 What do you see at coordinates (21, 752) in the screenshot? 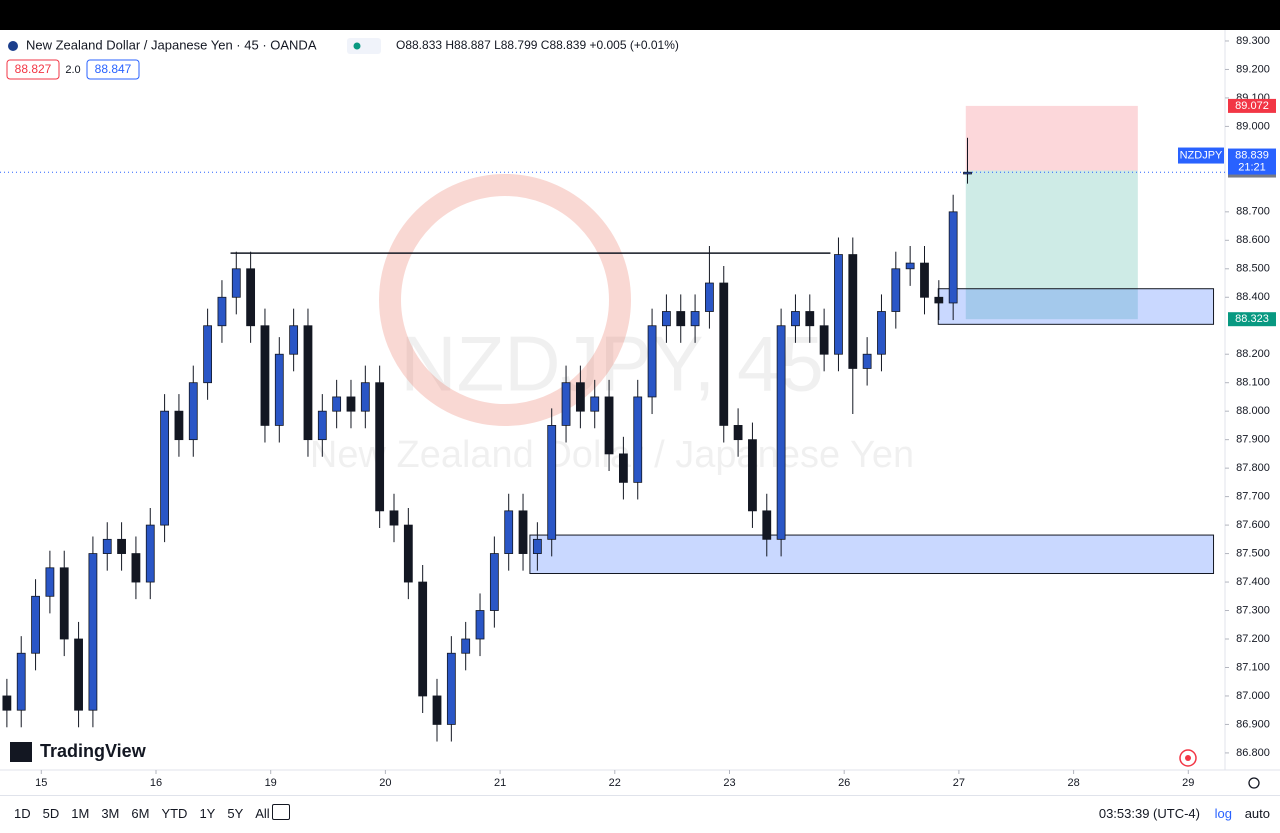
I see `tradingview-icon` at bounding box center [21, 752].